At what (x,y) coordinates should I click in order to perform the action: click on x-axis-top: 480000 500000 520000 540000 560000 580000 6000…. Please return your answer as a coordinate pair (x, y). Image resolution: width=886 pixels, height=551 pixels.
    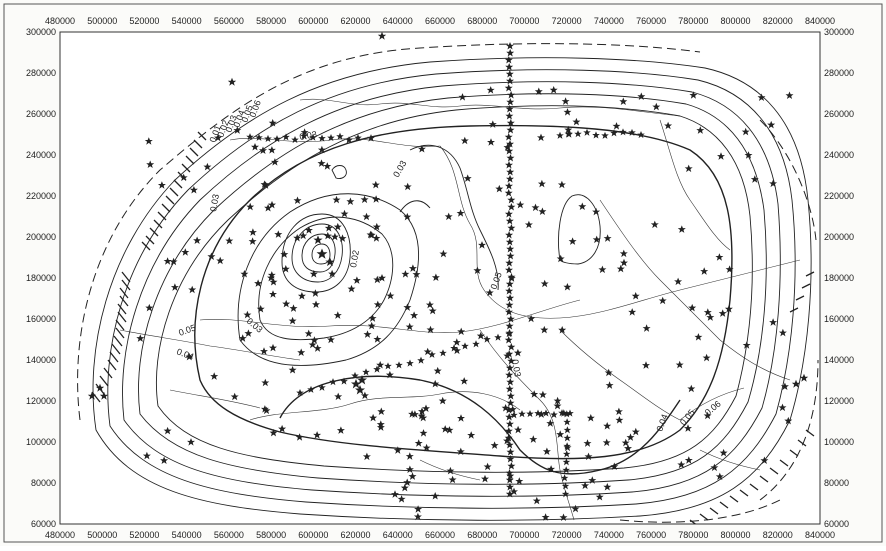
    Looking at the image, I should click on (440, 21).